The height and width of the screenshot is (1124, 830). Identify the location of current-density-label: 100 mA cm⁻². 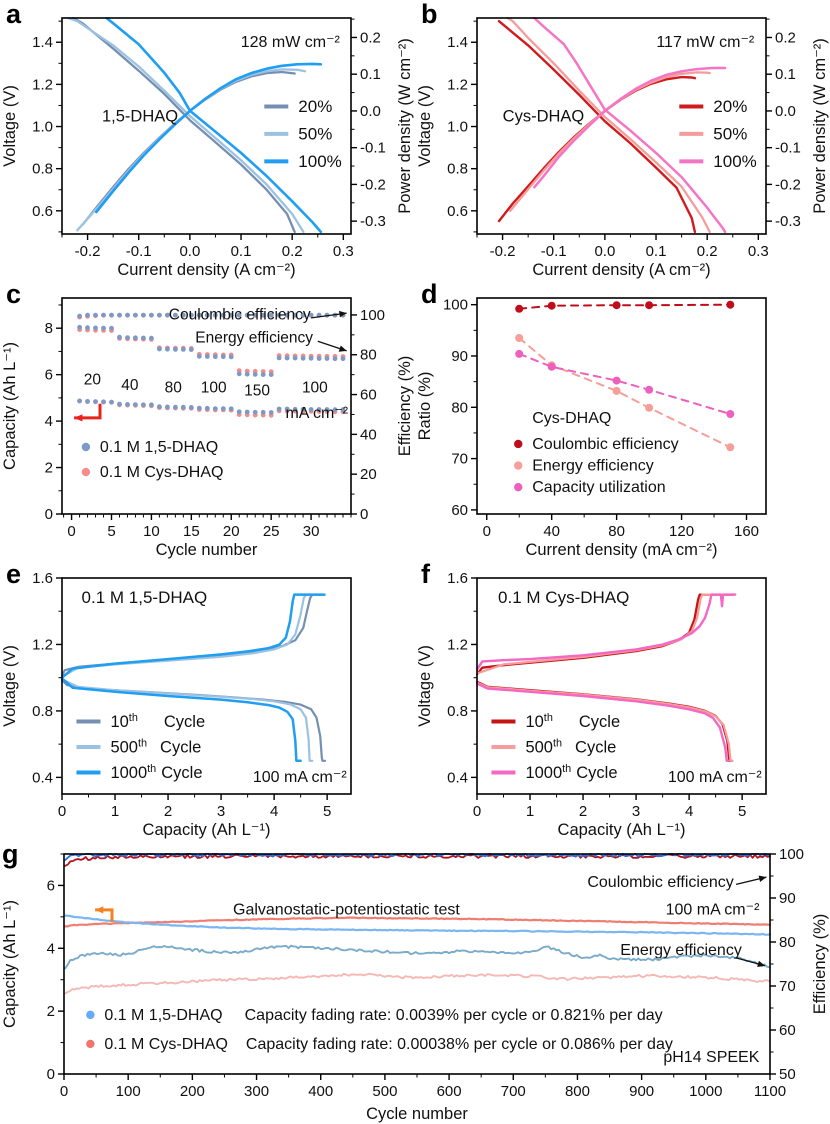
(713, 910).